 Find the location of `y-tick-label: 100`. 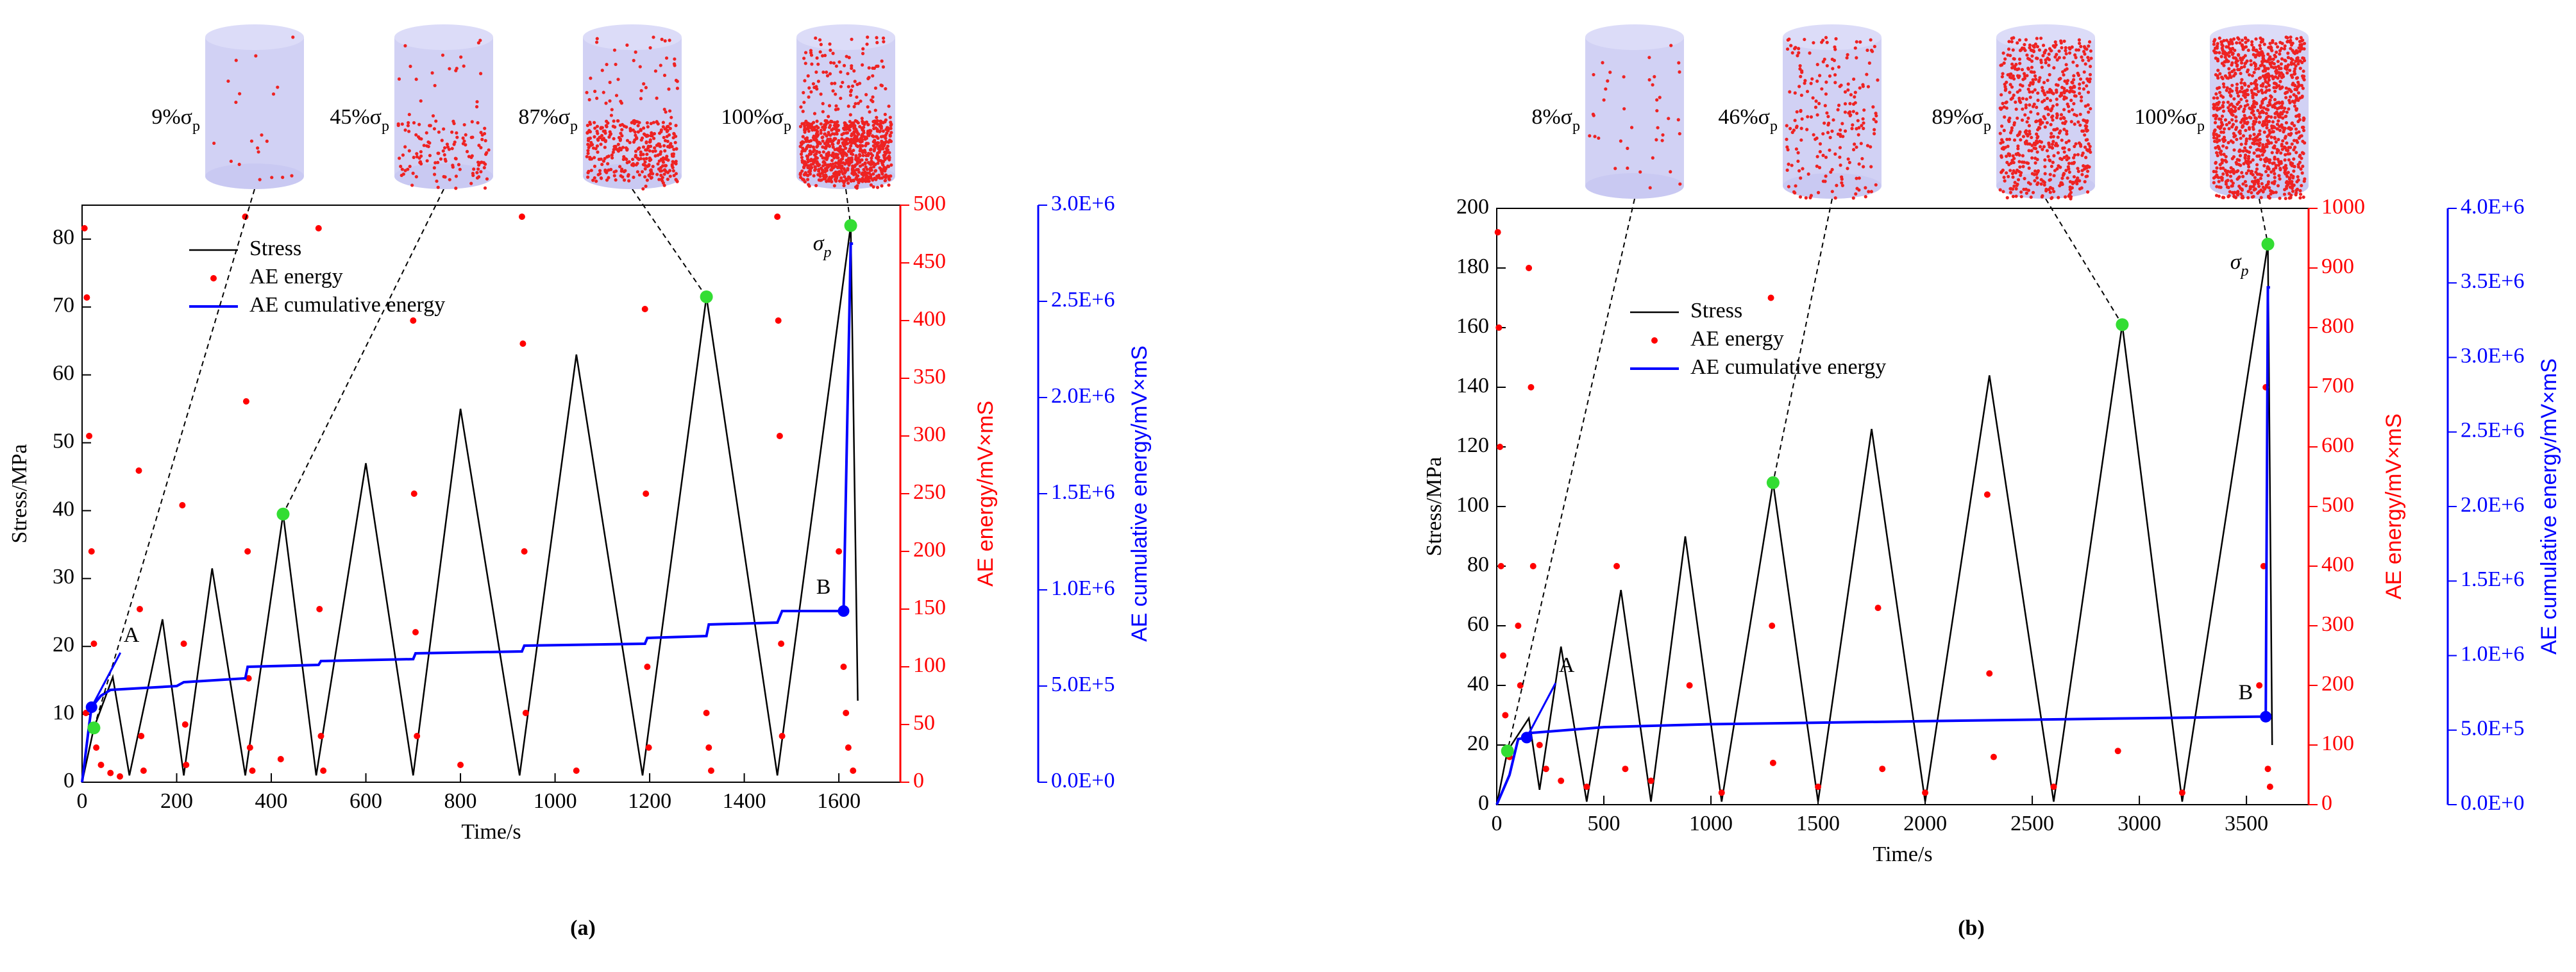

y-tick-label: 100 is located at coordinates (1472, 505).